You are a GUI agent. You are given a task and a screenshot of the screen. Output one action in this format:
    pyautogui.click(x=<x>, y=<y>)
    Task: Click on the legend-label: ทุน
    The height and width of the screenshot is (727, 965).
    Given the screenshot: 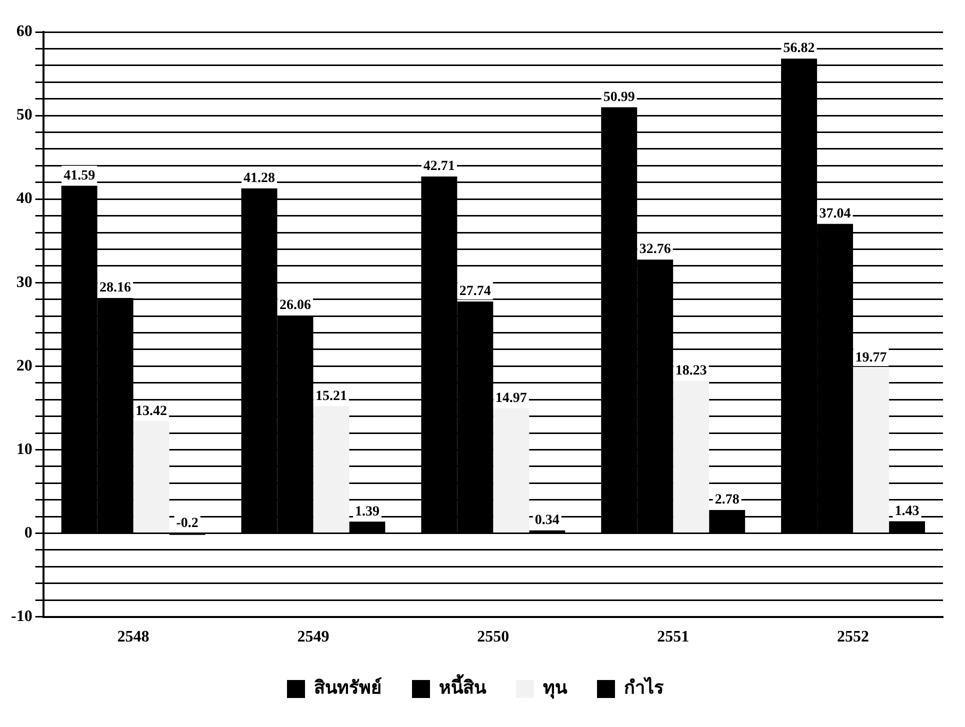 What is the action you would take?
    pyautogui.click(x=555, y=689)
    